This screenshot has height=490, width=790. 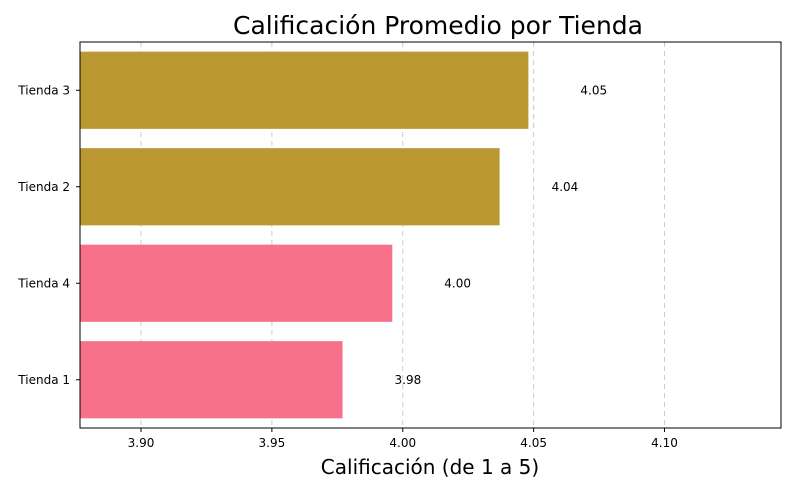 What do you see at coordinates (272, 443) in the screenshot?
I see `x-tick-label: 3.95` at bounding box center [272, 443].